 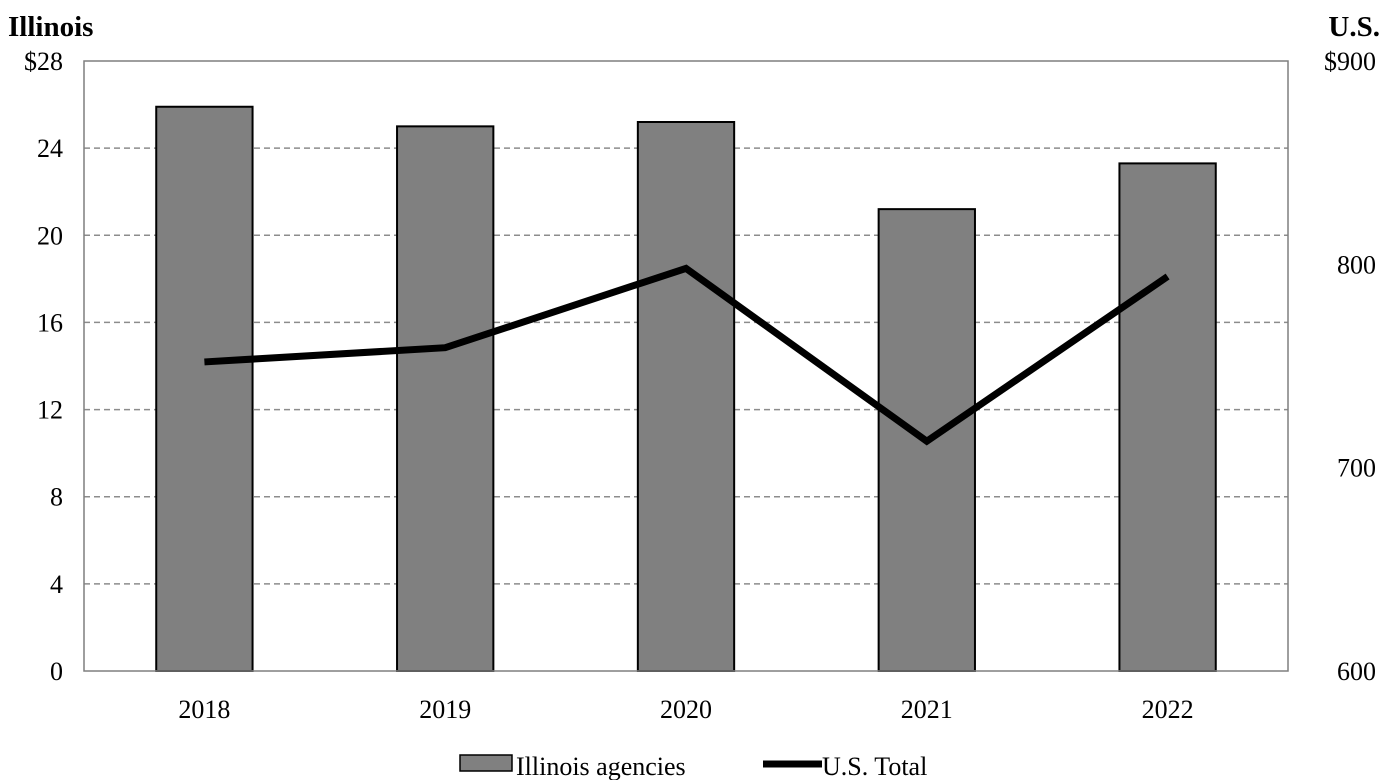 What do you see at coordinates (50, 322) in the screenshot?
I see `left-tick-label: 16` at bounding box center [50, 322].